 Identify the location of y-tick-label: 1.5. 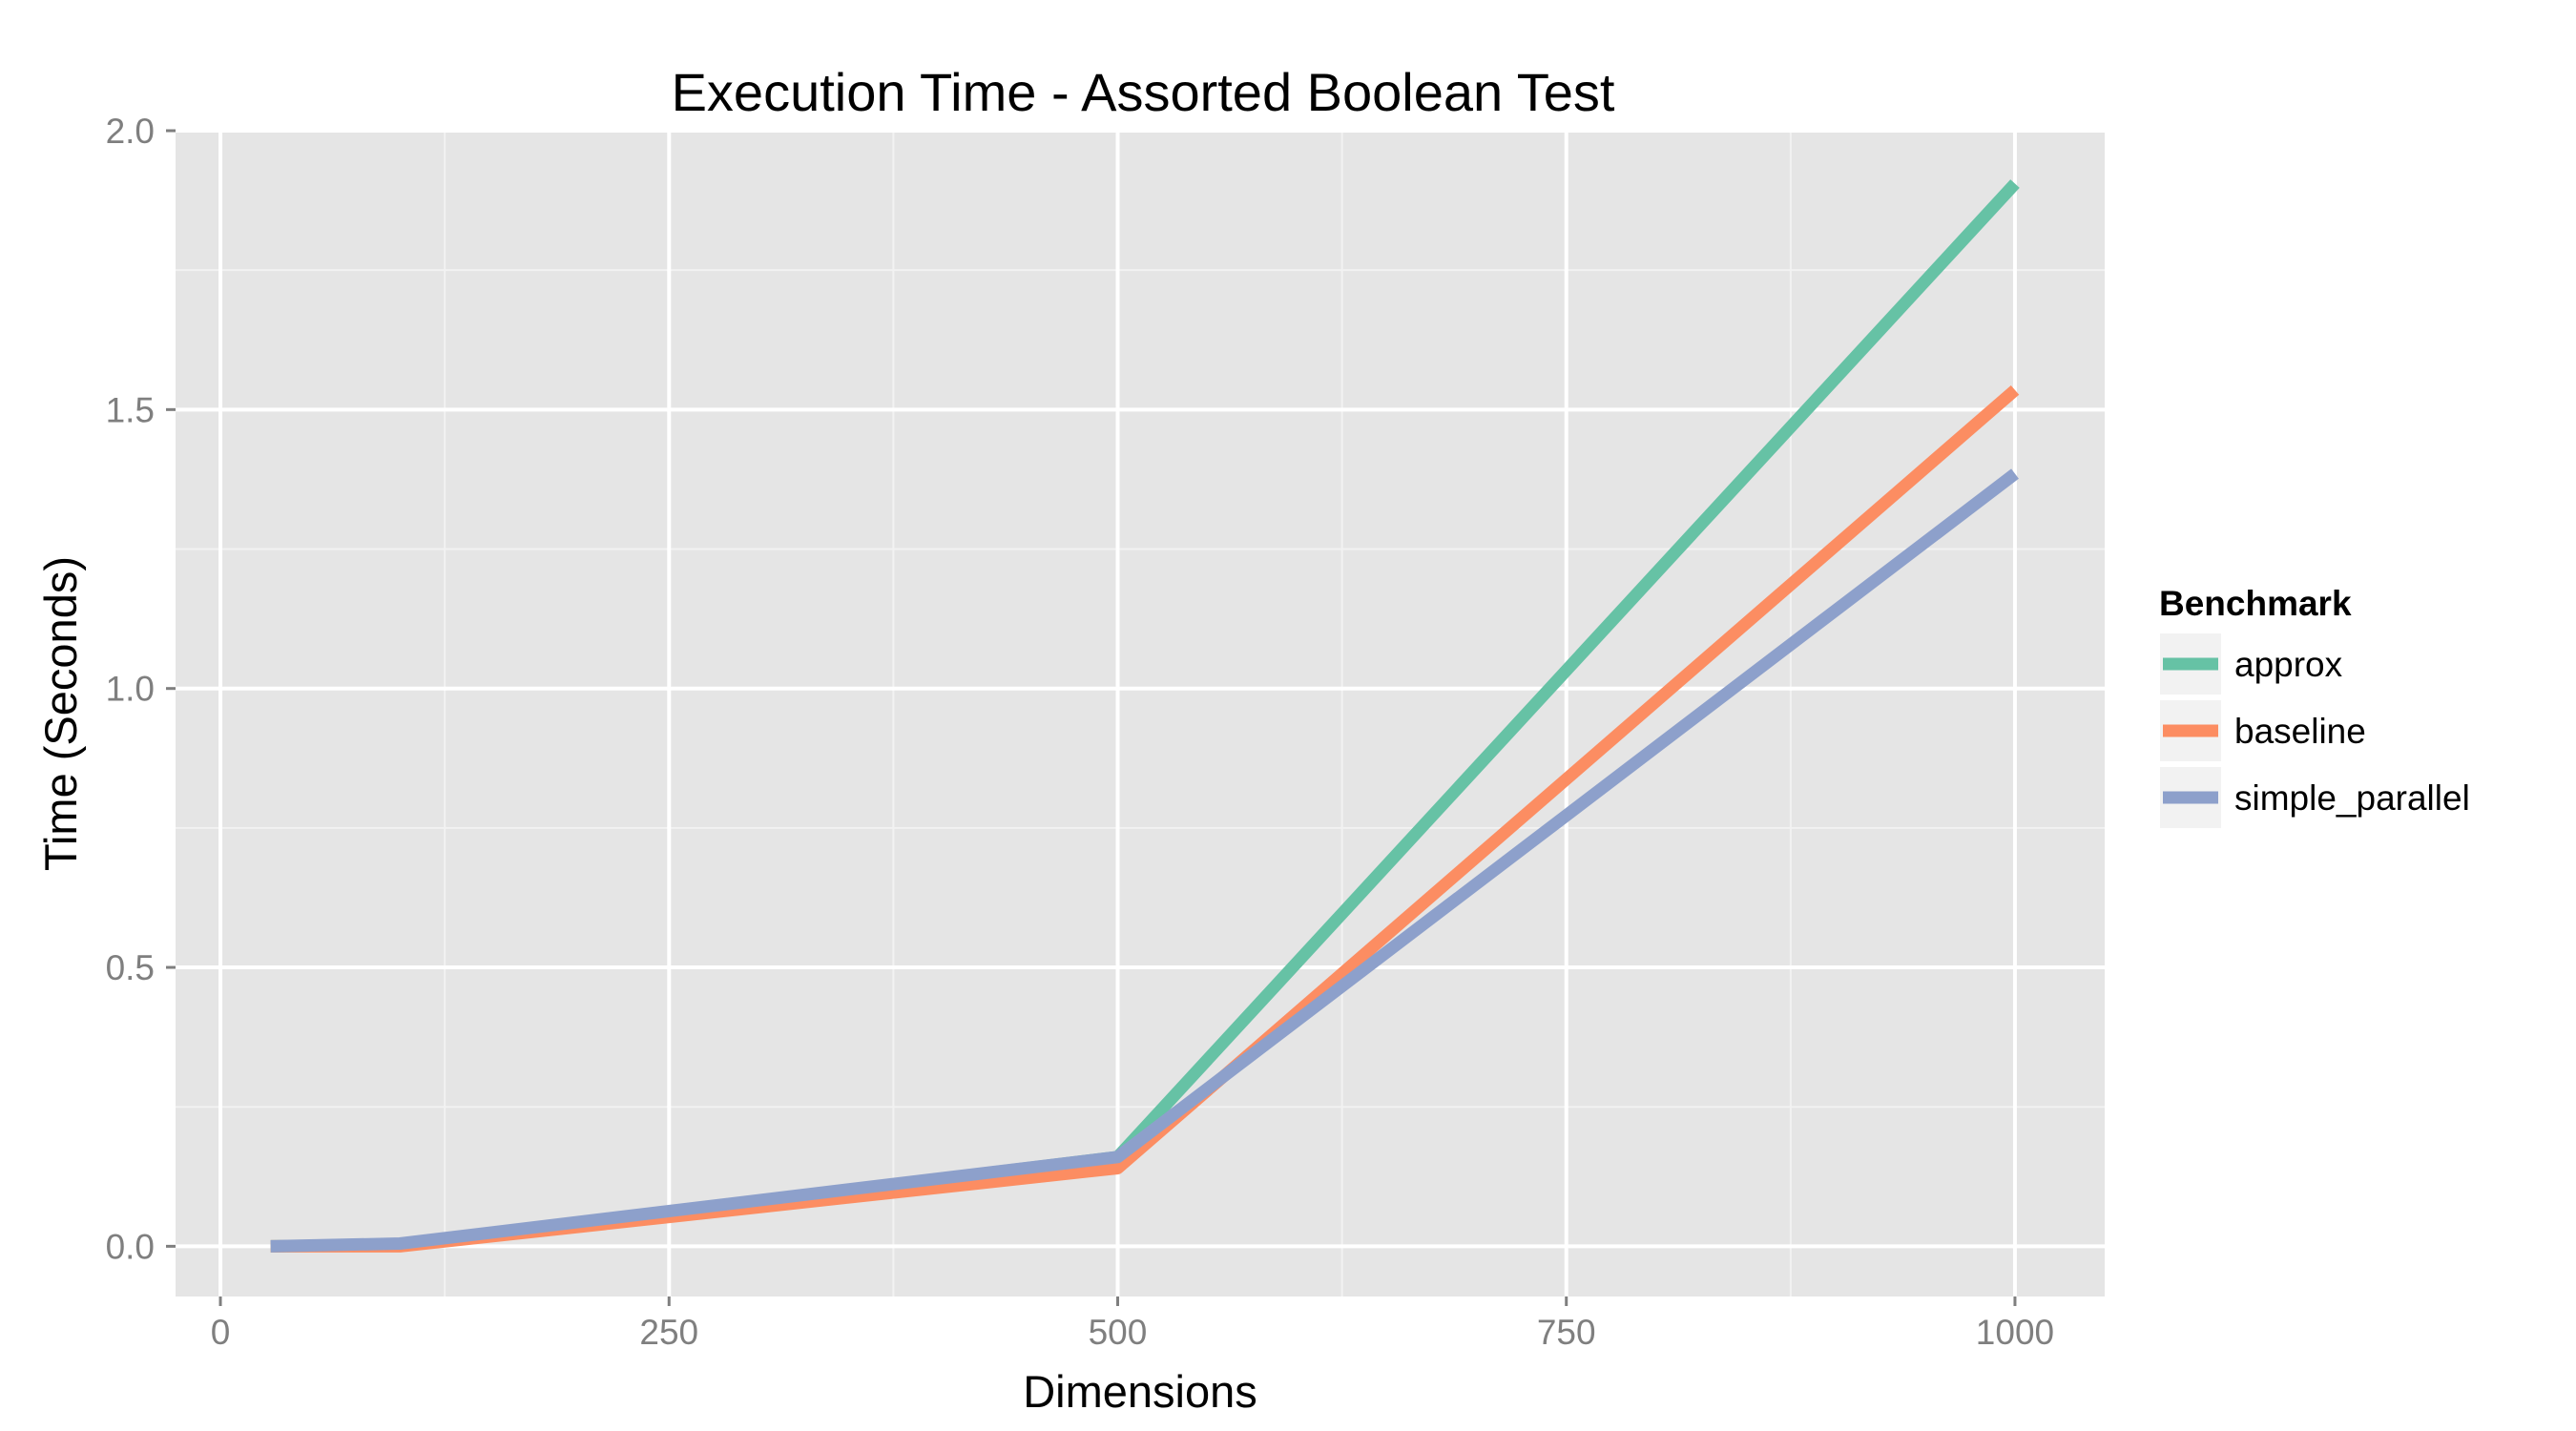
(130, 409).